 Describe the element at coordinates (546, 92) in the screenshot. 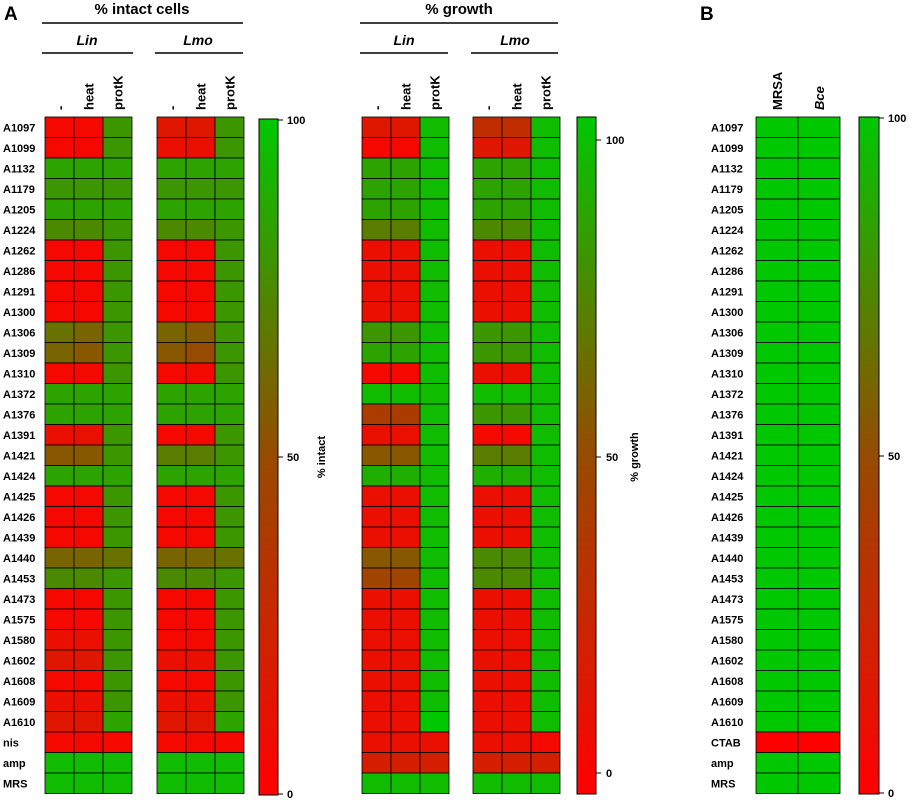

I see `growth-lmo-column-label: protK` at that location.